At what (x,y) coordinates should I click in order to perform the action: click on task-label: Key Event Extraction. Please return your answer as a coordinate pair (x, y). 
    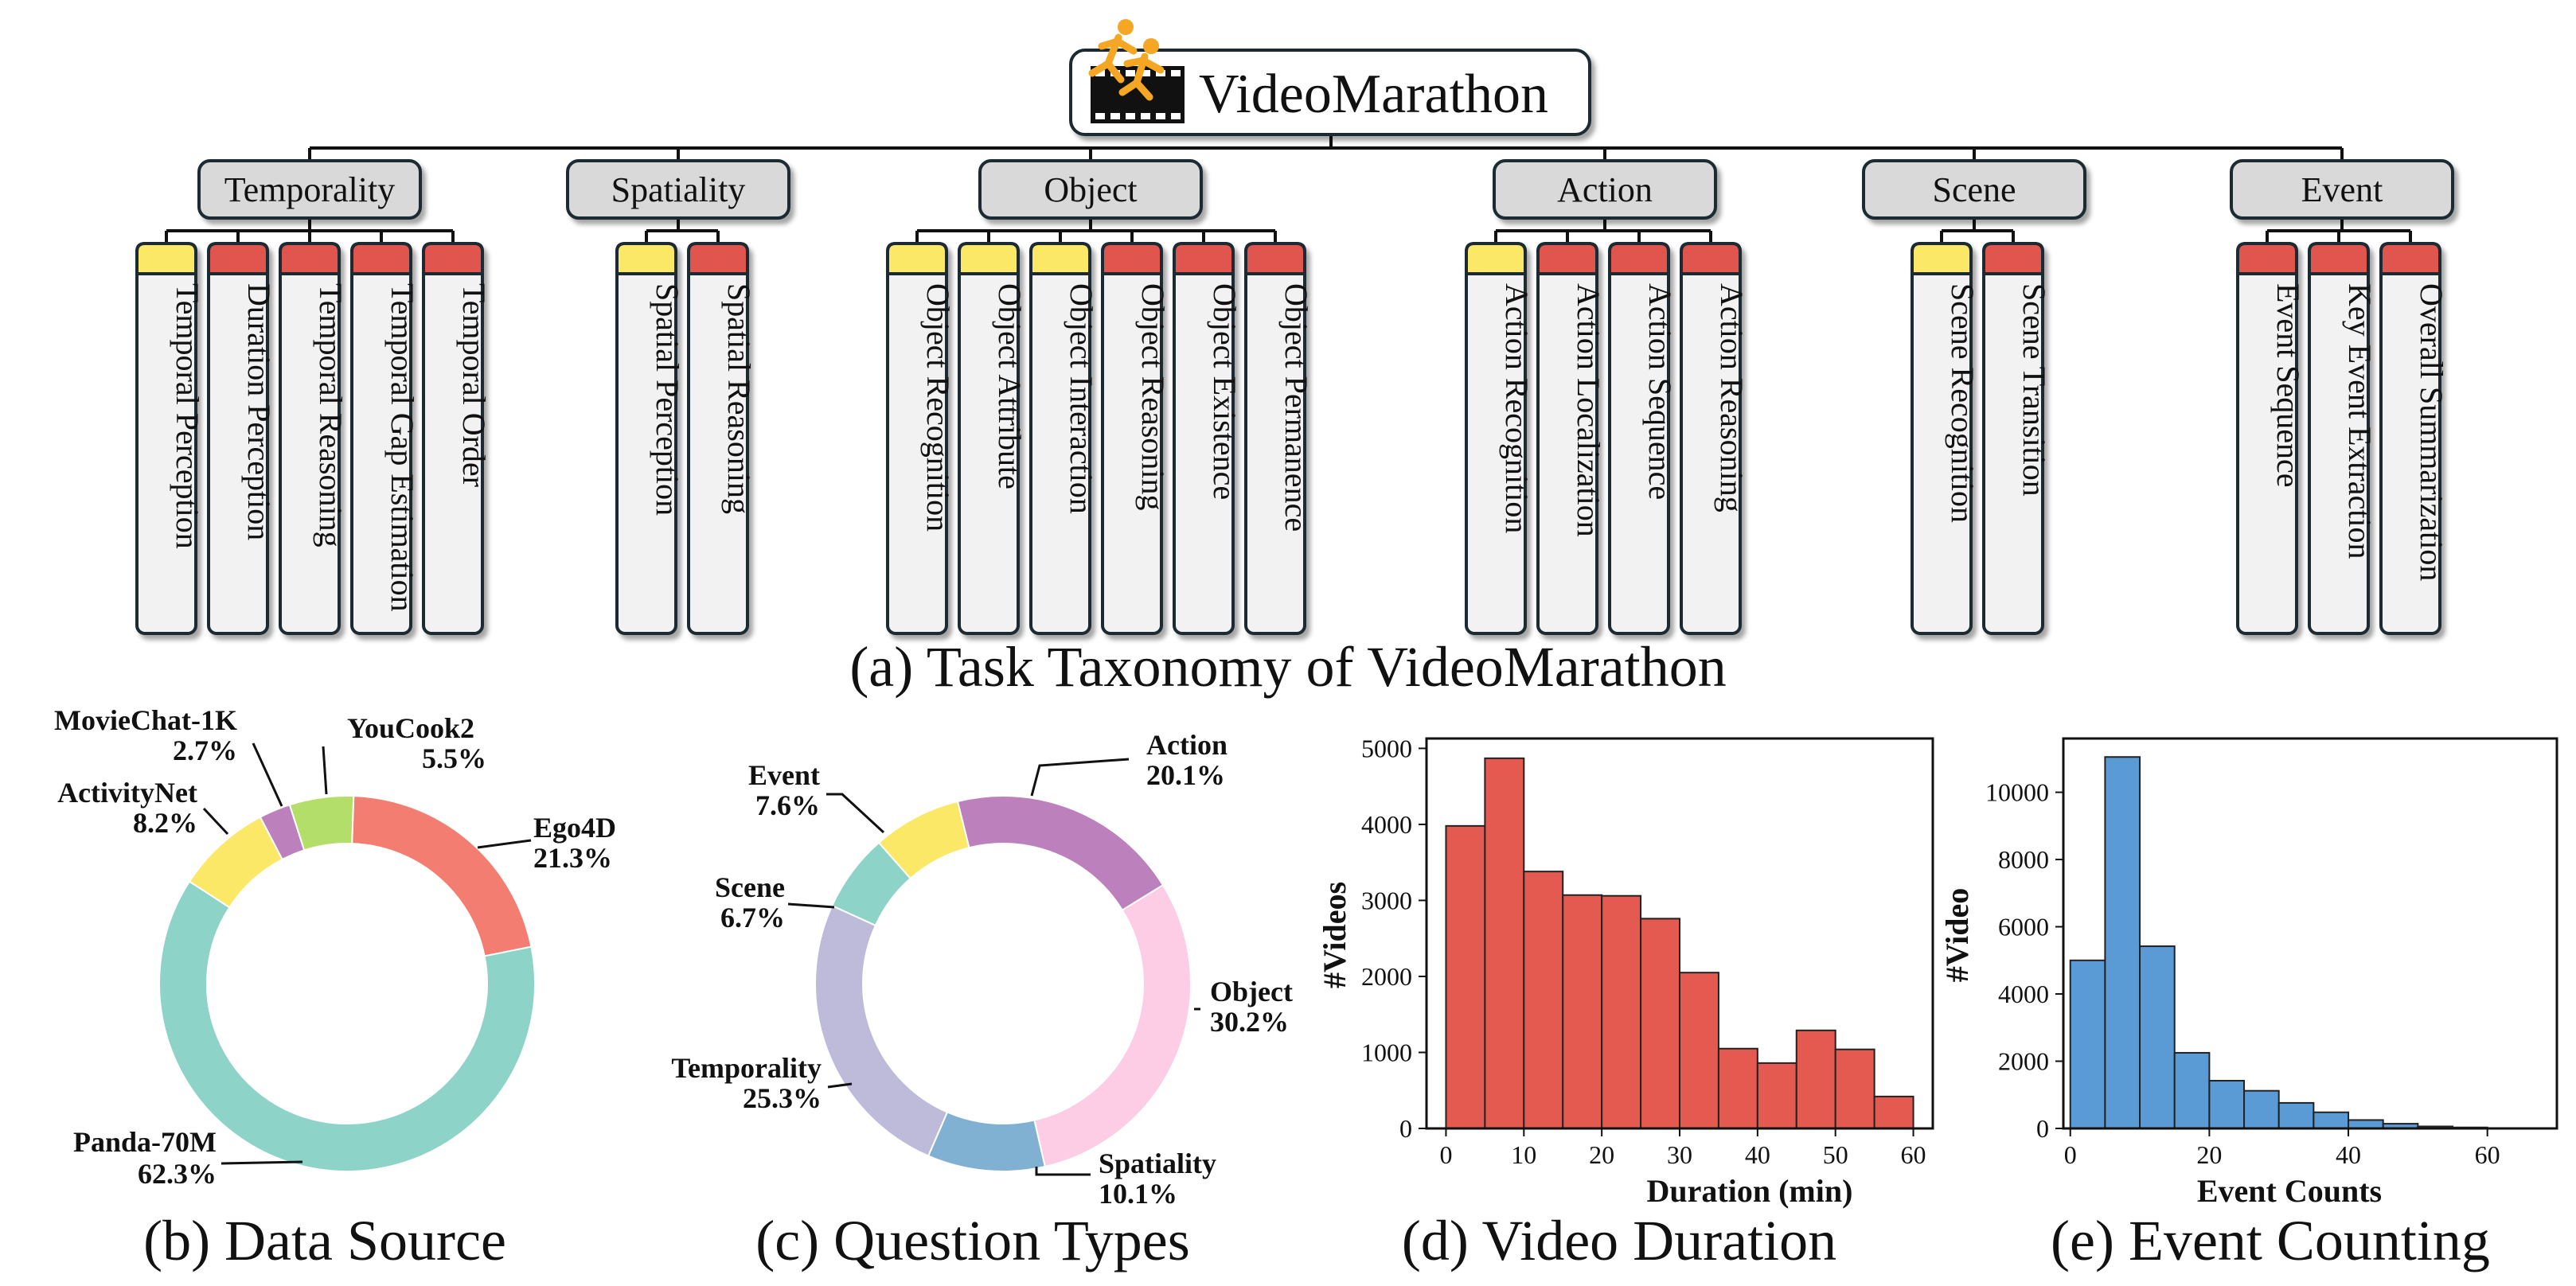
    Looking at the image, I should click on (2360, 421).